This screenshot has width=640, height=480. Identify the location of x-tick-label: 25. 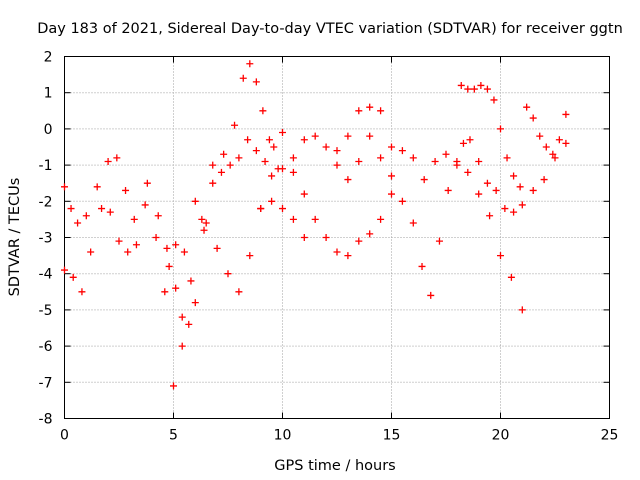
(610, 436).